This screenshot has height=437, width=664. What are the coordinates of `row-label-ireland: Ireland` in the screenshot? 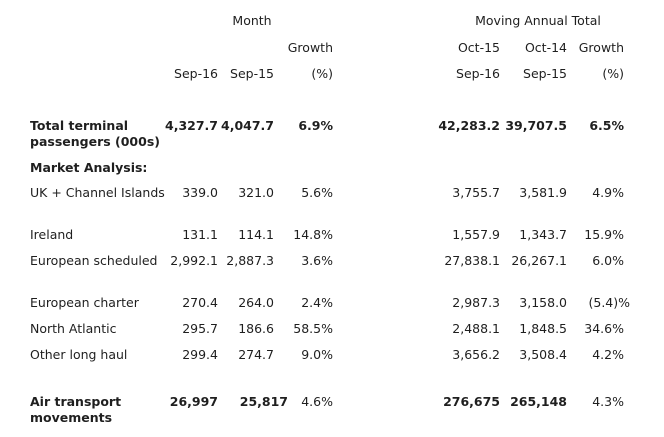 It's located at (52, 234).